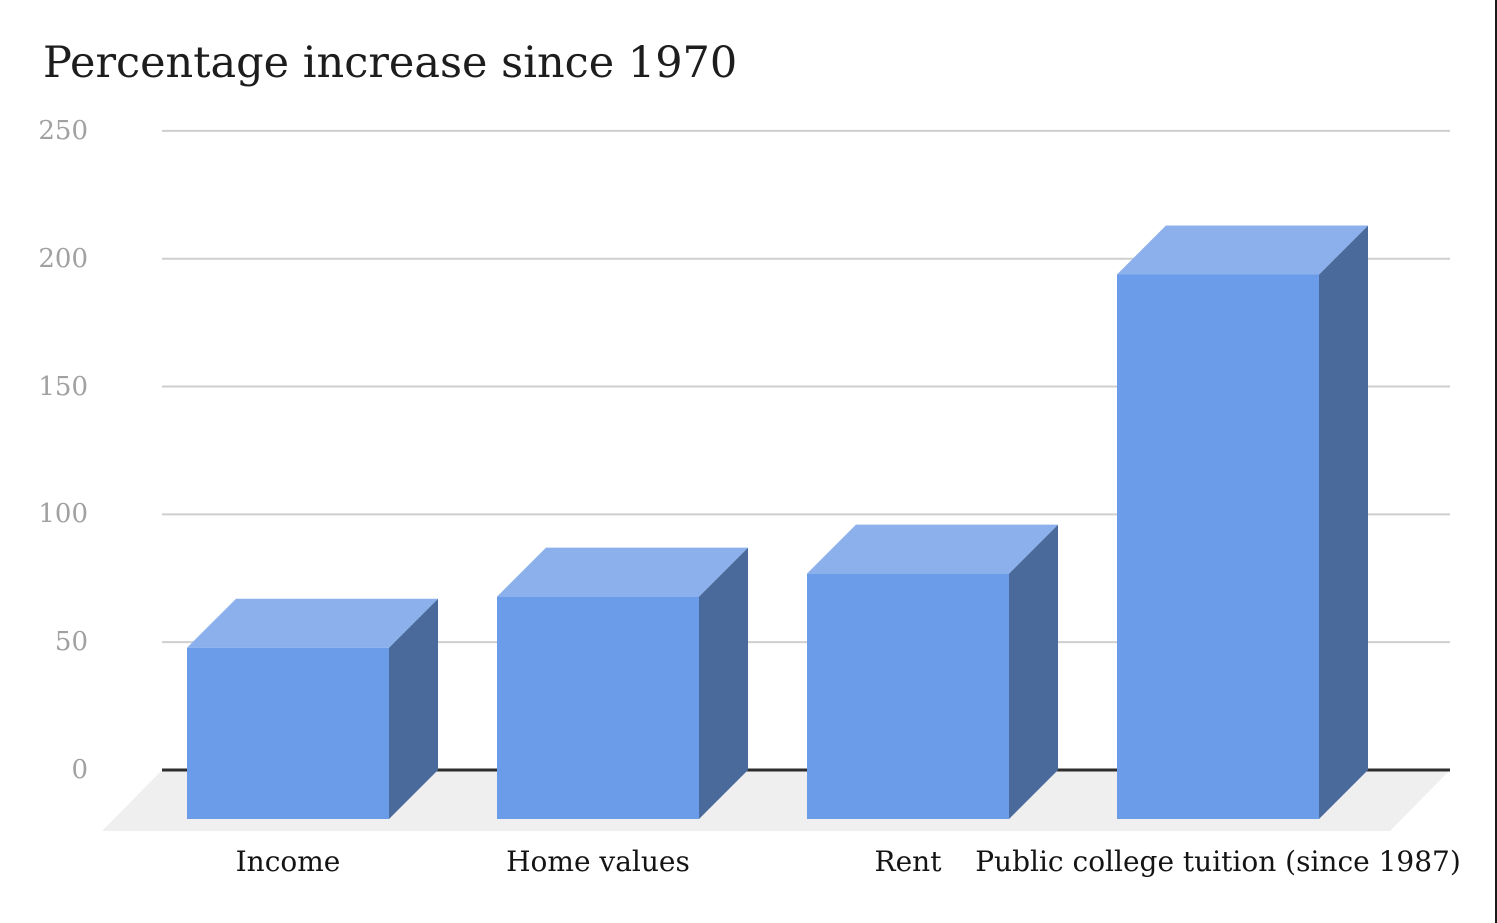  Describe the element at coordinates (390, 63) in the screenshot. I see `chart-title: Percentage increase since 1970` at that location.